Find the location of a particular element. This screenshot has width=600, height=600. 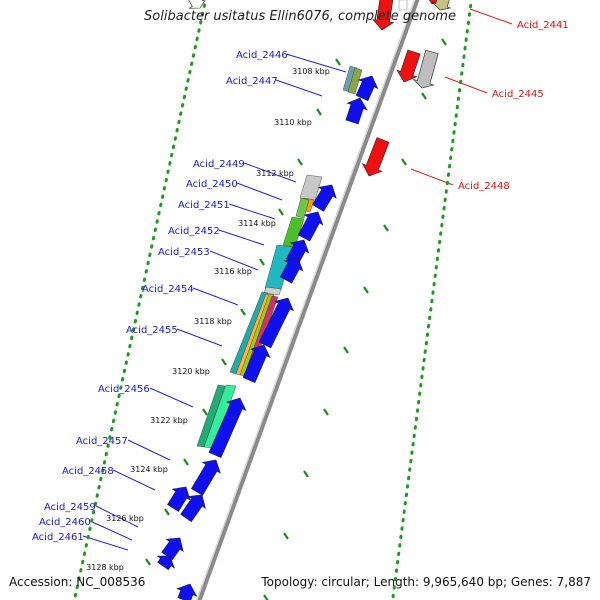

ruler-tick-label: 3126 kbp is located at coordinates (125, 518).